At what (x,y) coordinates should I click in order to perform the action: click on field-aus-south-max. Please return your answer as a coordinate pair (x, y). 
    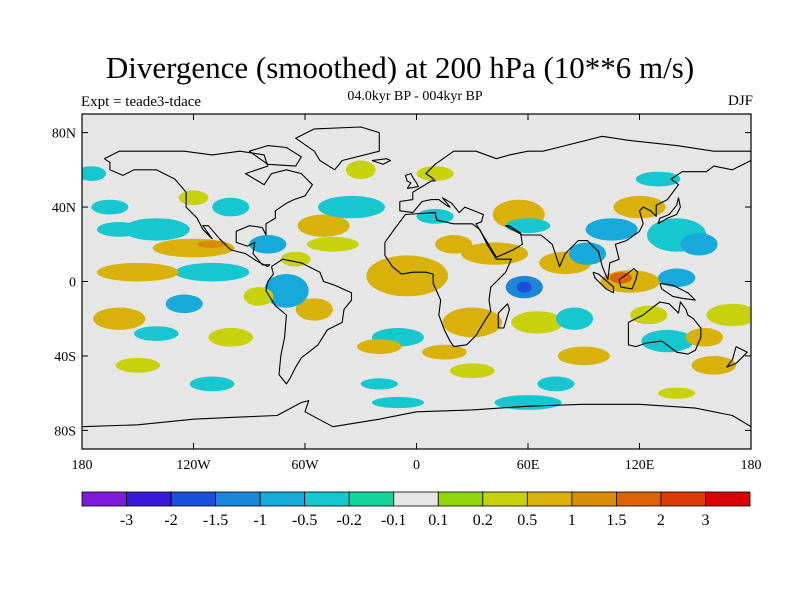
    Looking at the image, I should click on (704, 337).